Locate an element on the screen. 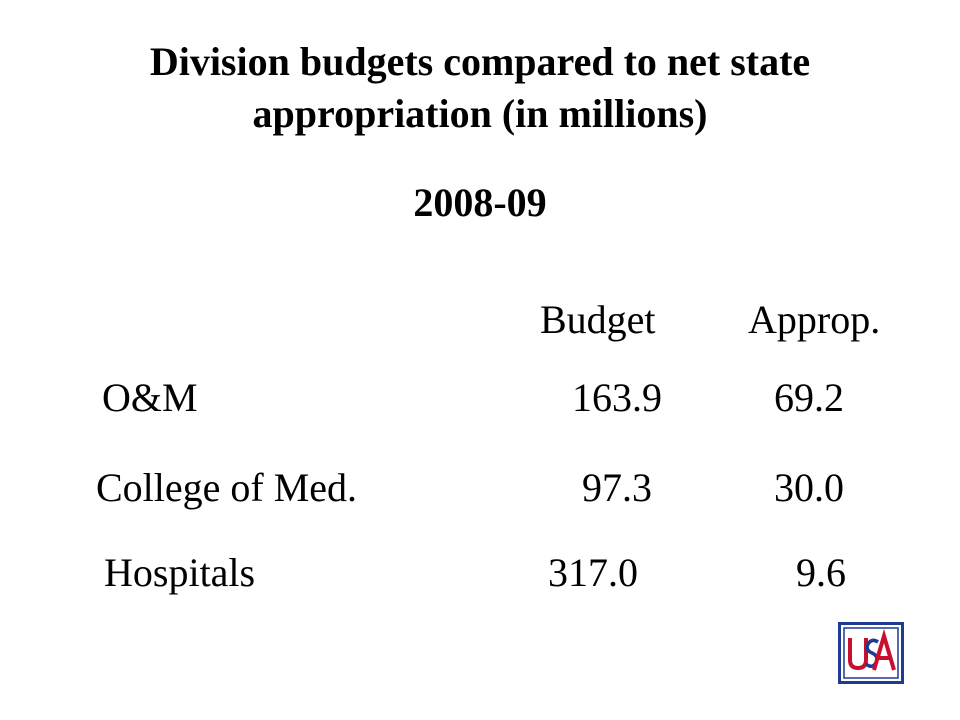 Image resolution: width=960 pixels, height=720 pixels. column-header-approp: Approp. is located at coordinates (814, 319).